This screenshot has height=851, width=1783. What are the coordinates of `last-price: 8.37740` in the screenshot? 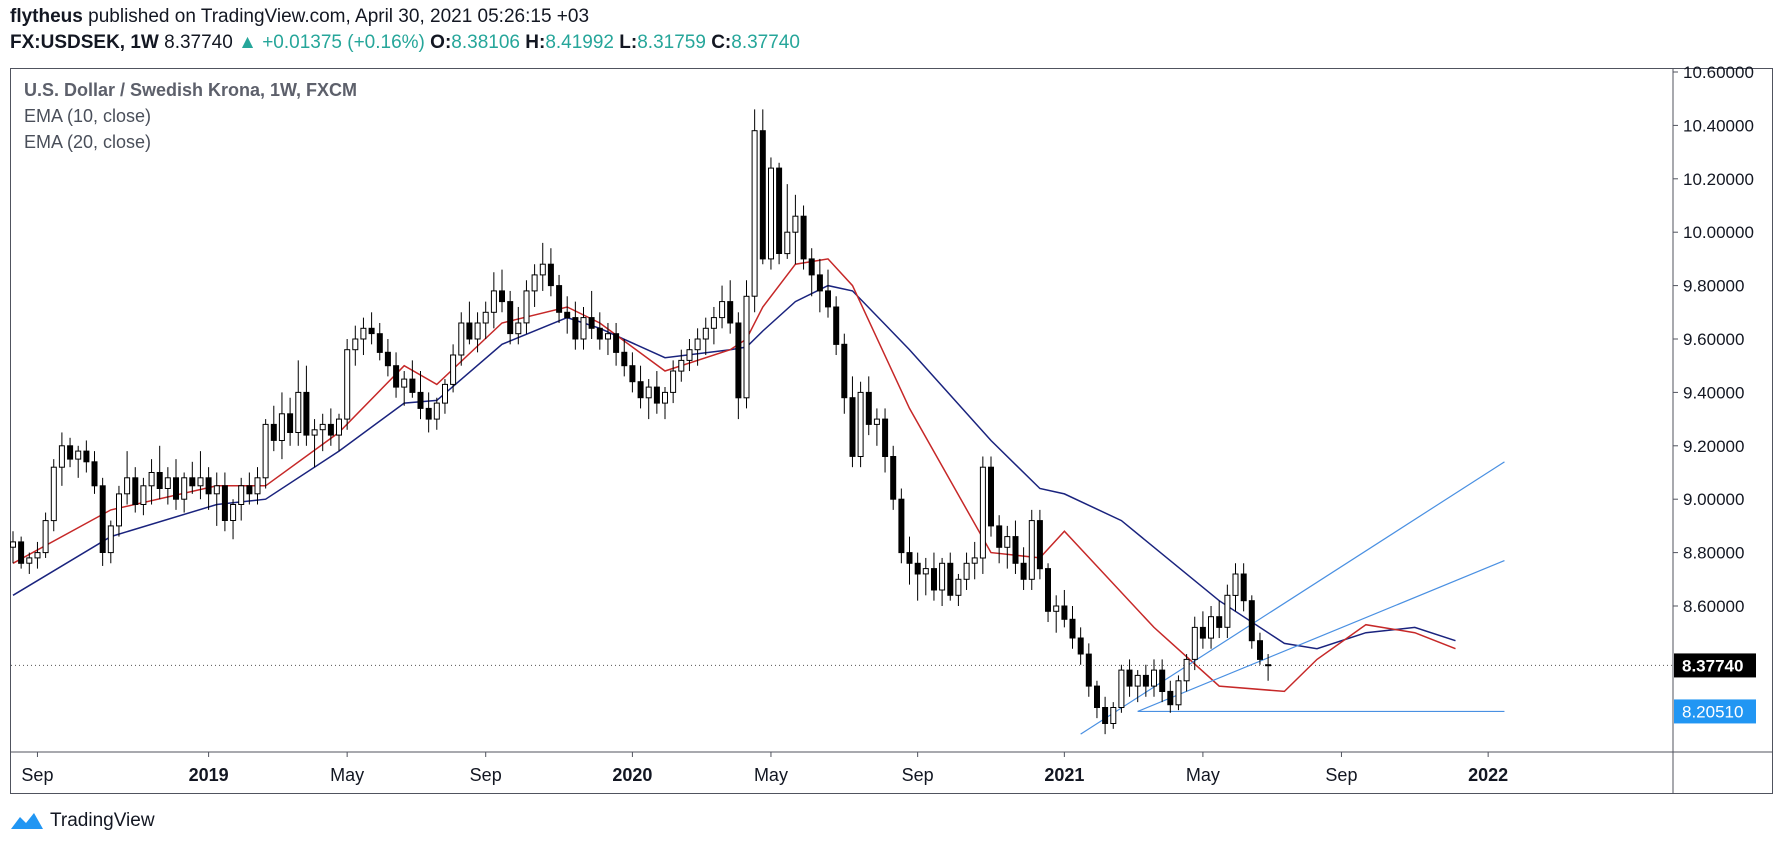 It's located at (198, 42).